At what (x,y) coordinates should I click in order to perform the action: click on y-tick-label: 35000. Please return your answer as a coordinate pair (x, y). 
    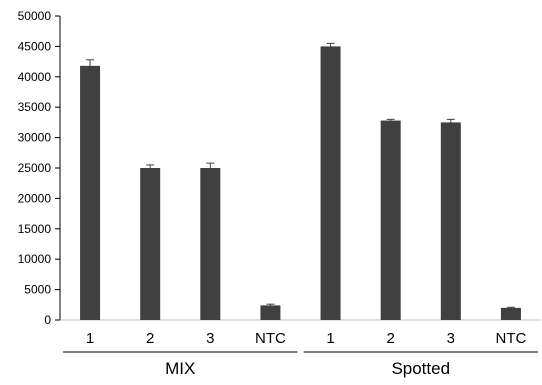
    Looking at the image, I should click on (35, 107).